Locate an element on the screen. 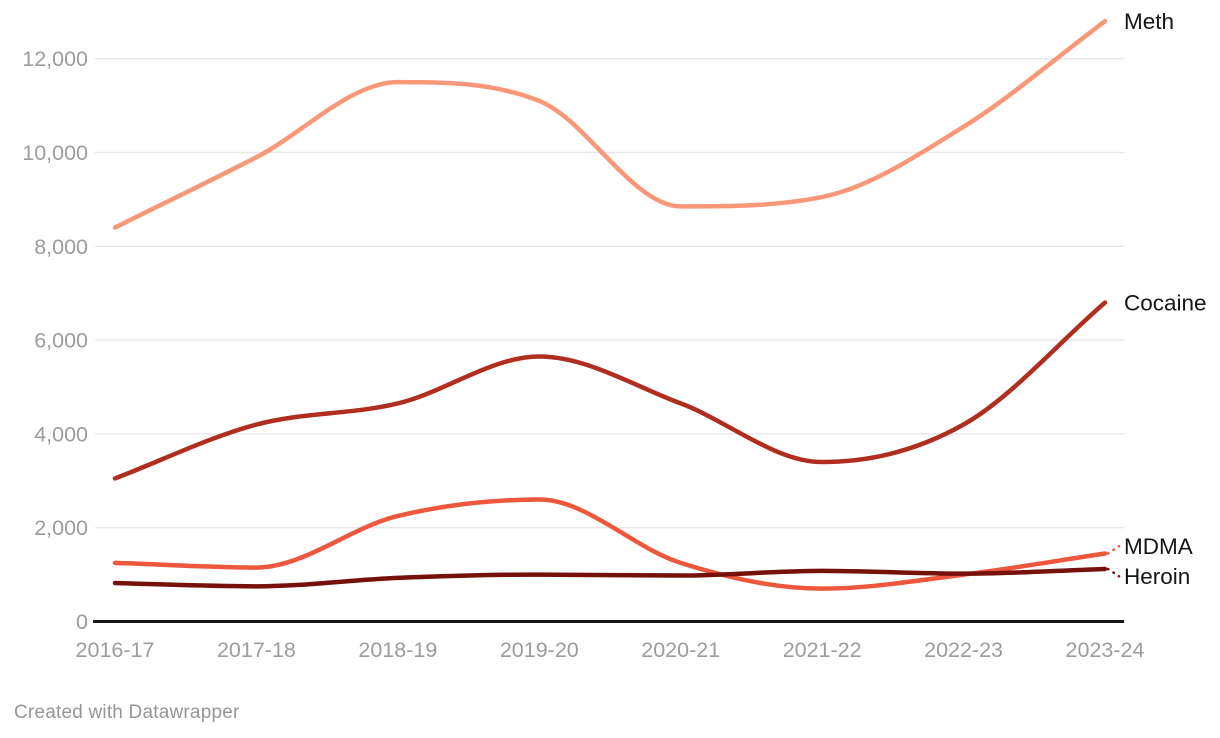 The height and width of the screenshot is (738, 1220). x-tick-label: 2022-23 is located at coordinates (963, 650).